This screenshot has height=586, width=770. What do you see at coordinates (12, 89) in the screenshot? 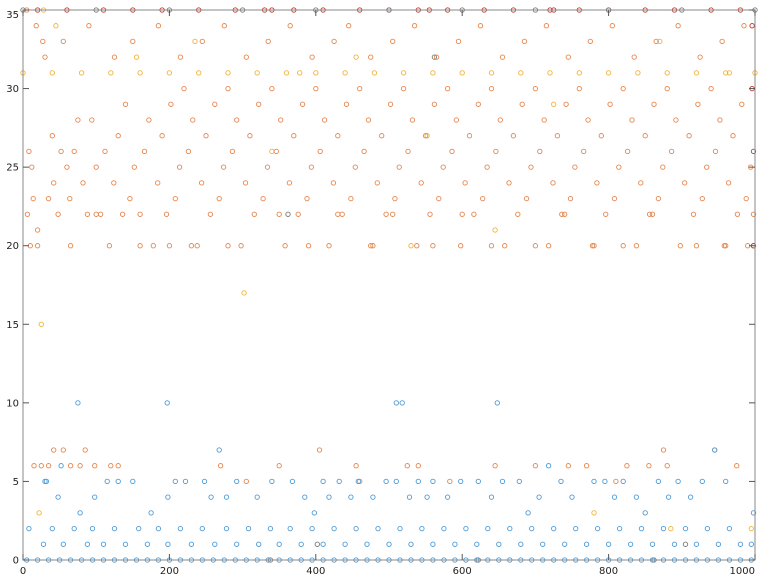
I see `y-tick-label: 30` at bounding box center [12, 89].